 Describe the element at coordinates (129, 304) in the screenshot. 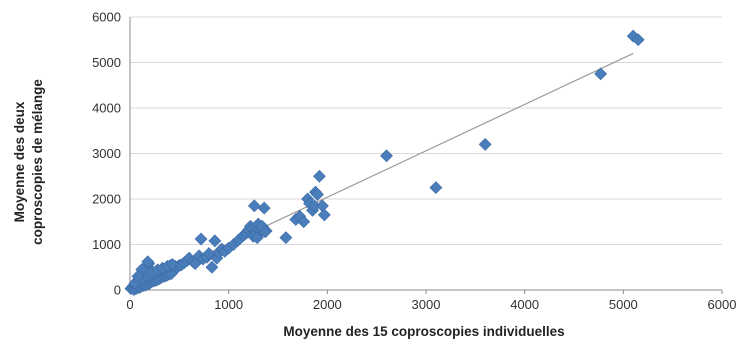

I see `x-tick-label: 0` at that location.